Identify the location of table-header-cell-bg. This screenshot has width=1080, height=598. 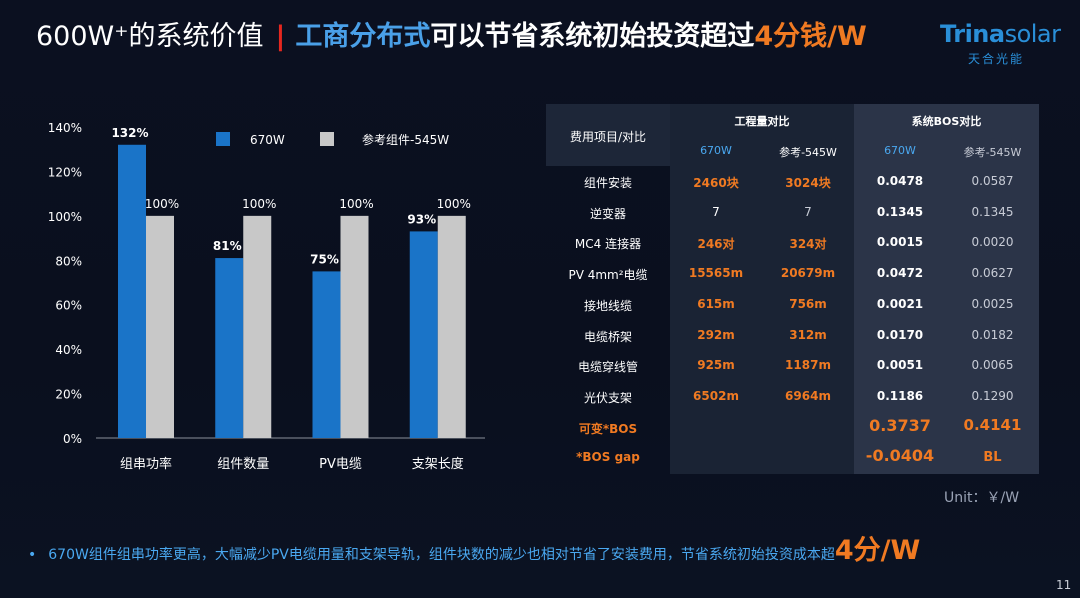
(608, 135).